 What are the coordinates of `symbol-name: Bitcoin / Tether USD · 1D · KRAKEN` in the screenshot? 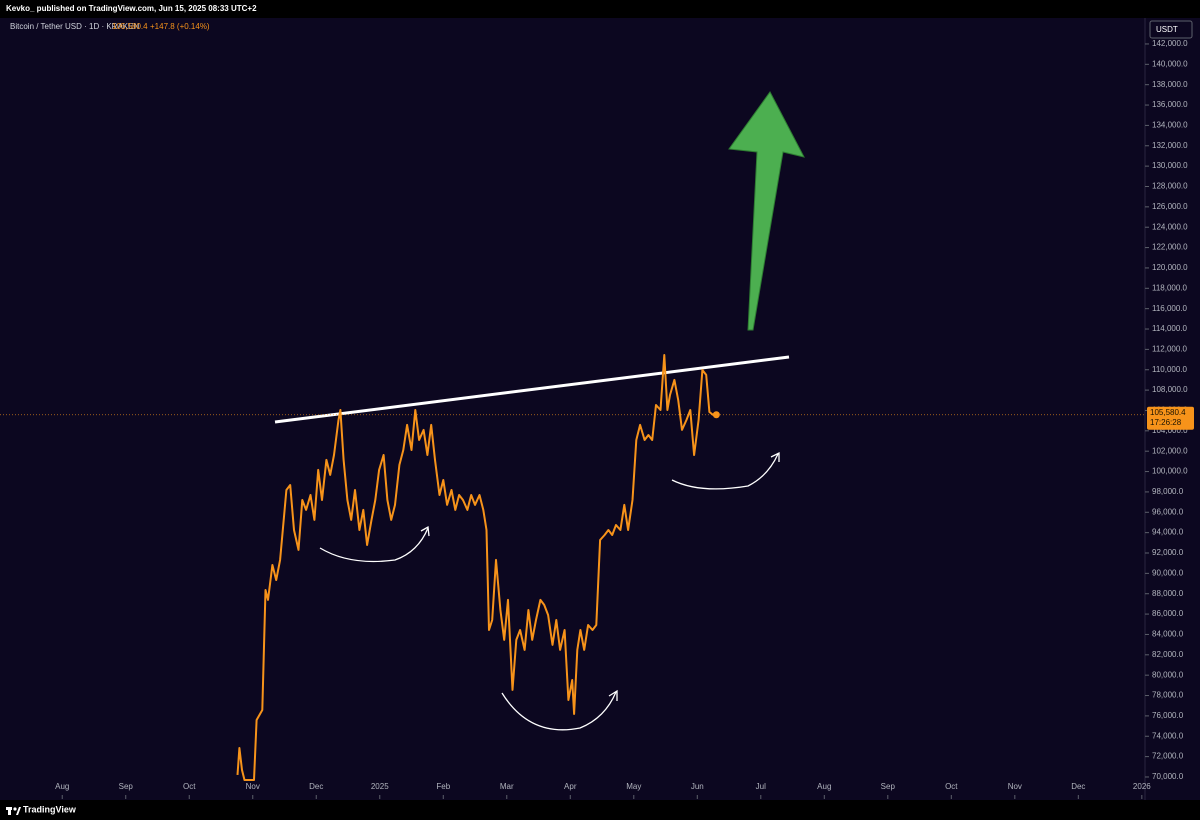 It's located at (74, 26).